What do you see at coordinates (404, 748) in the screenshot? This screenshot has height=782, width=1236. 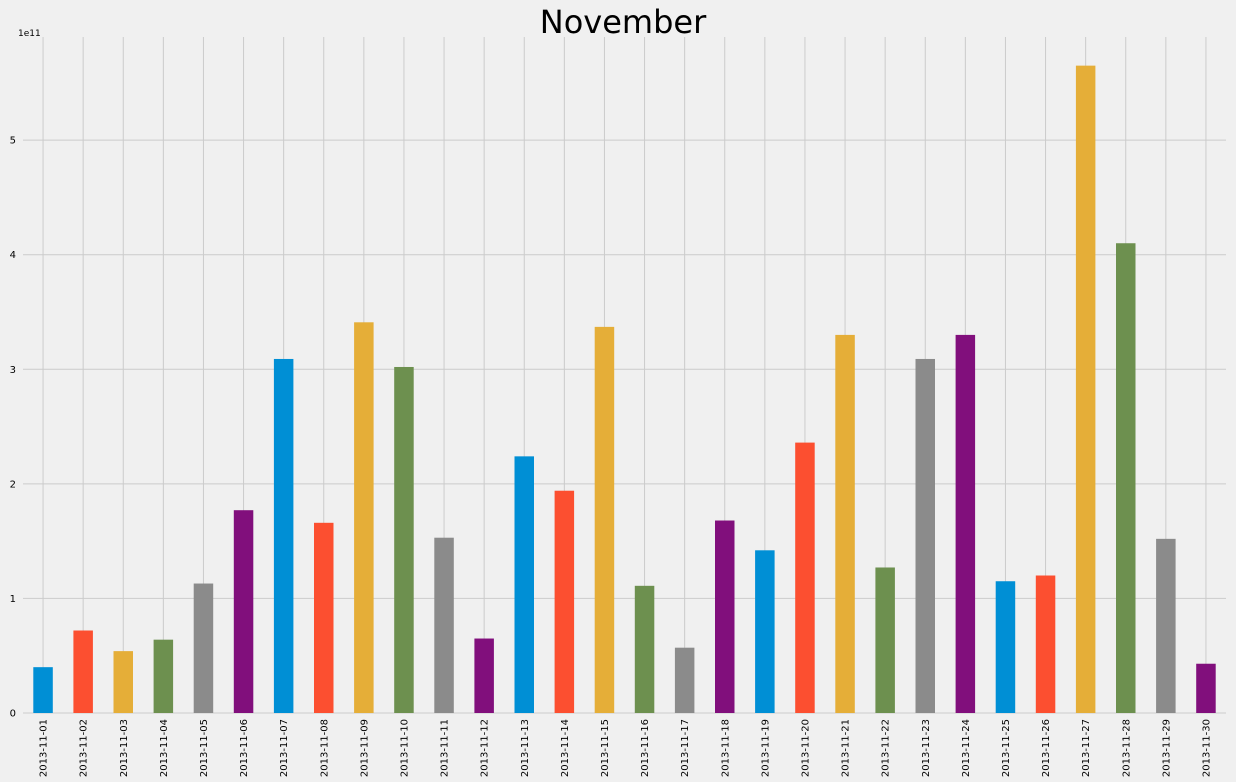 I see `x-tick-label: 2013-11-10` at bounding box center [404, 748].